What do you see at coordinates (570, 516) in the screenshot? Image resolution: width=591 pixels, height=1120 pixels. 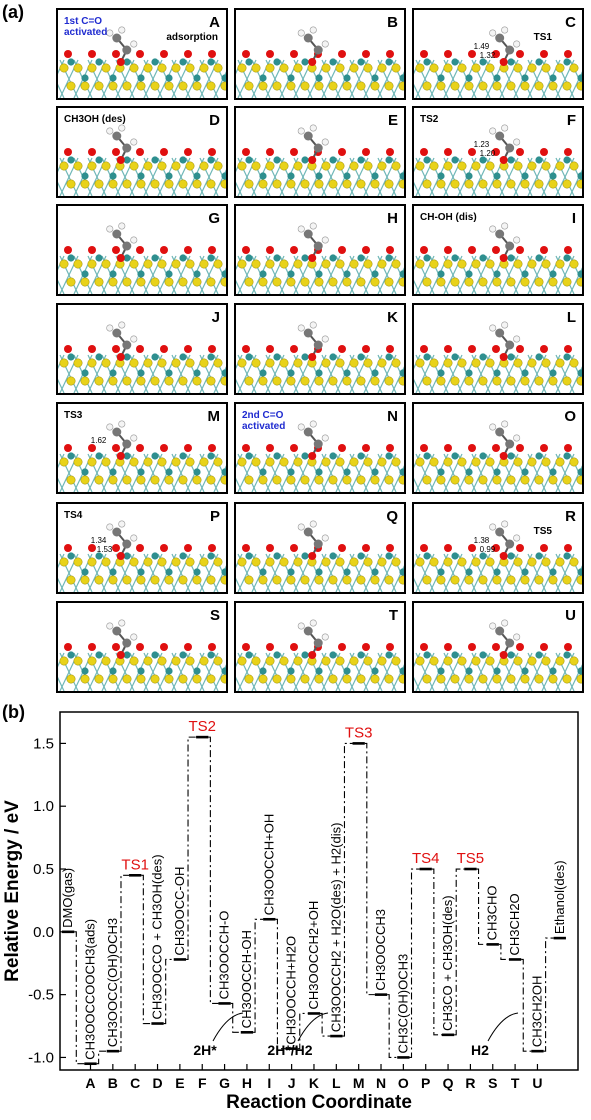 I see `tile-letter: R` at bounding box center [570, 516].